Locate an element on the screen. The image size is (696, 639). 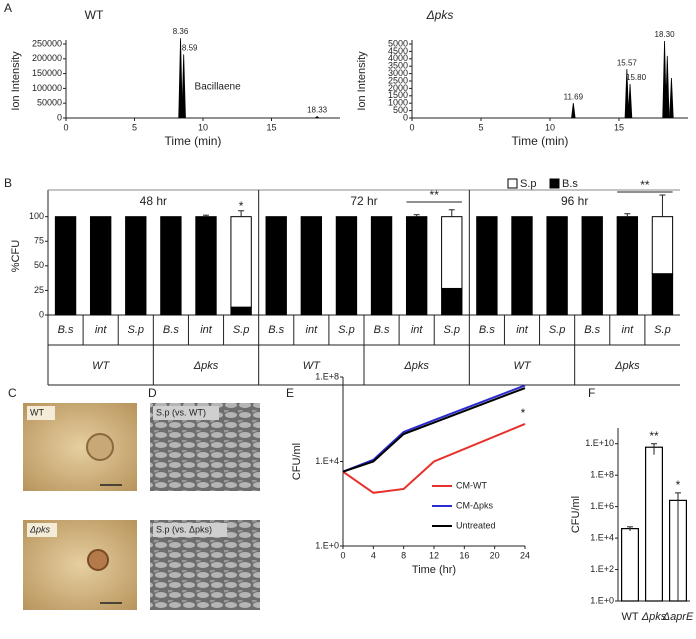
y-tick-label: 75 is located at coordinates (39, 241).